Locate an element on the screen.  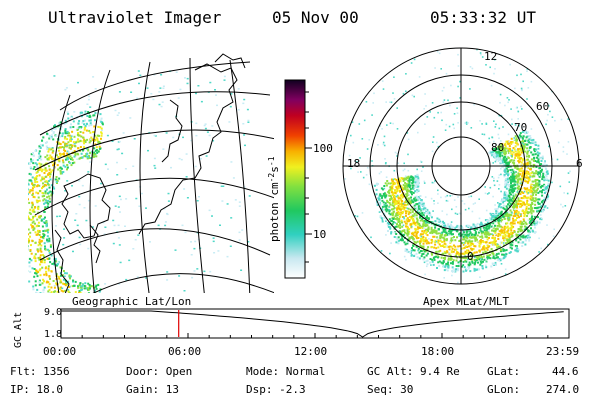
info-mode: Mode: Normal is located at coordinates (286, 371).